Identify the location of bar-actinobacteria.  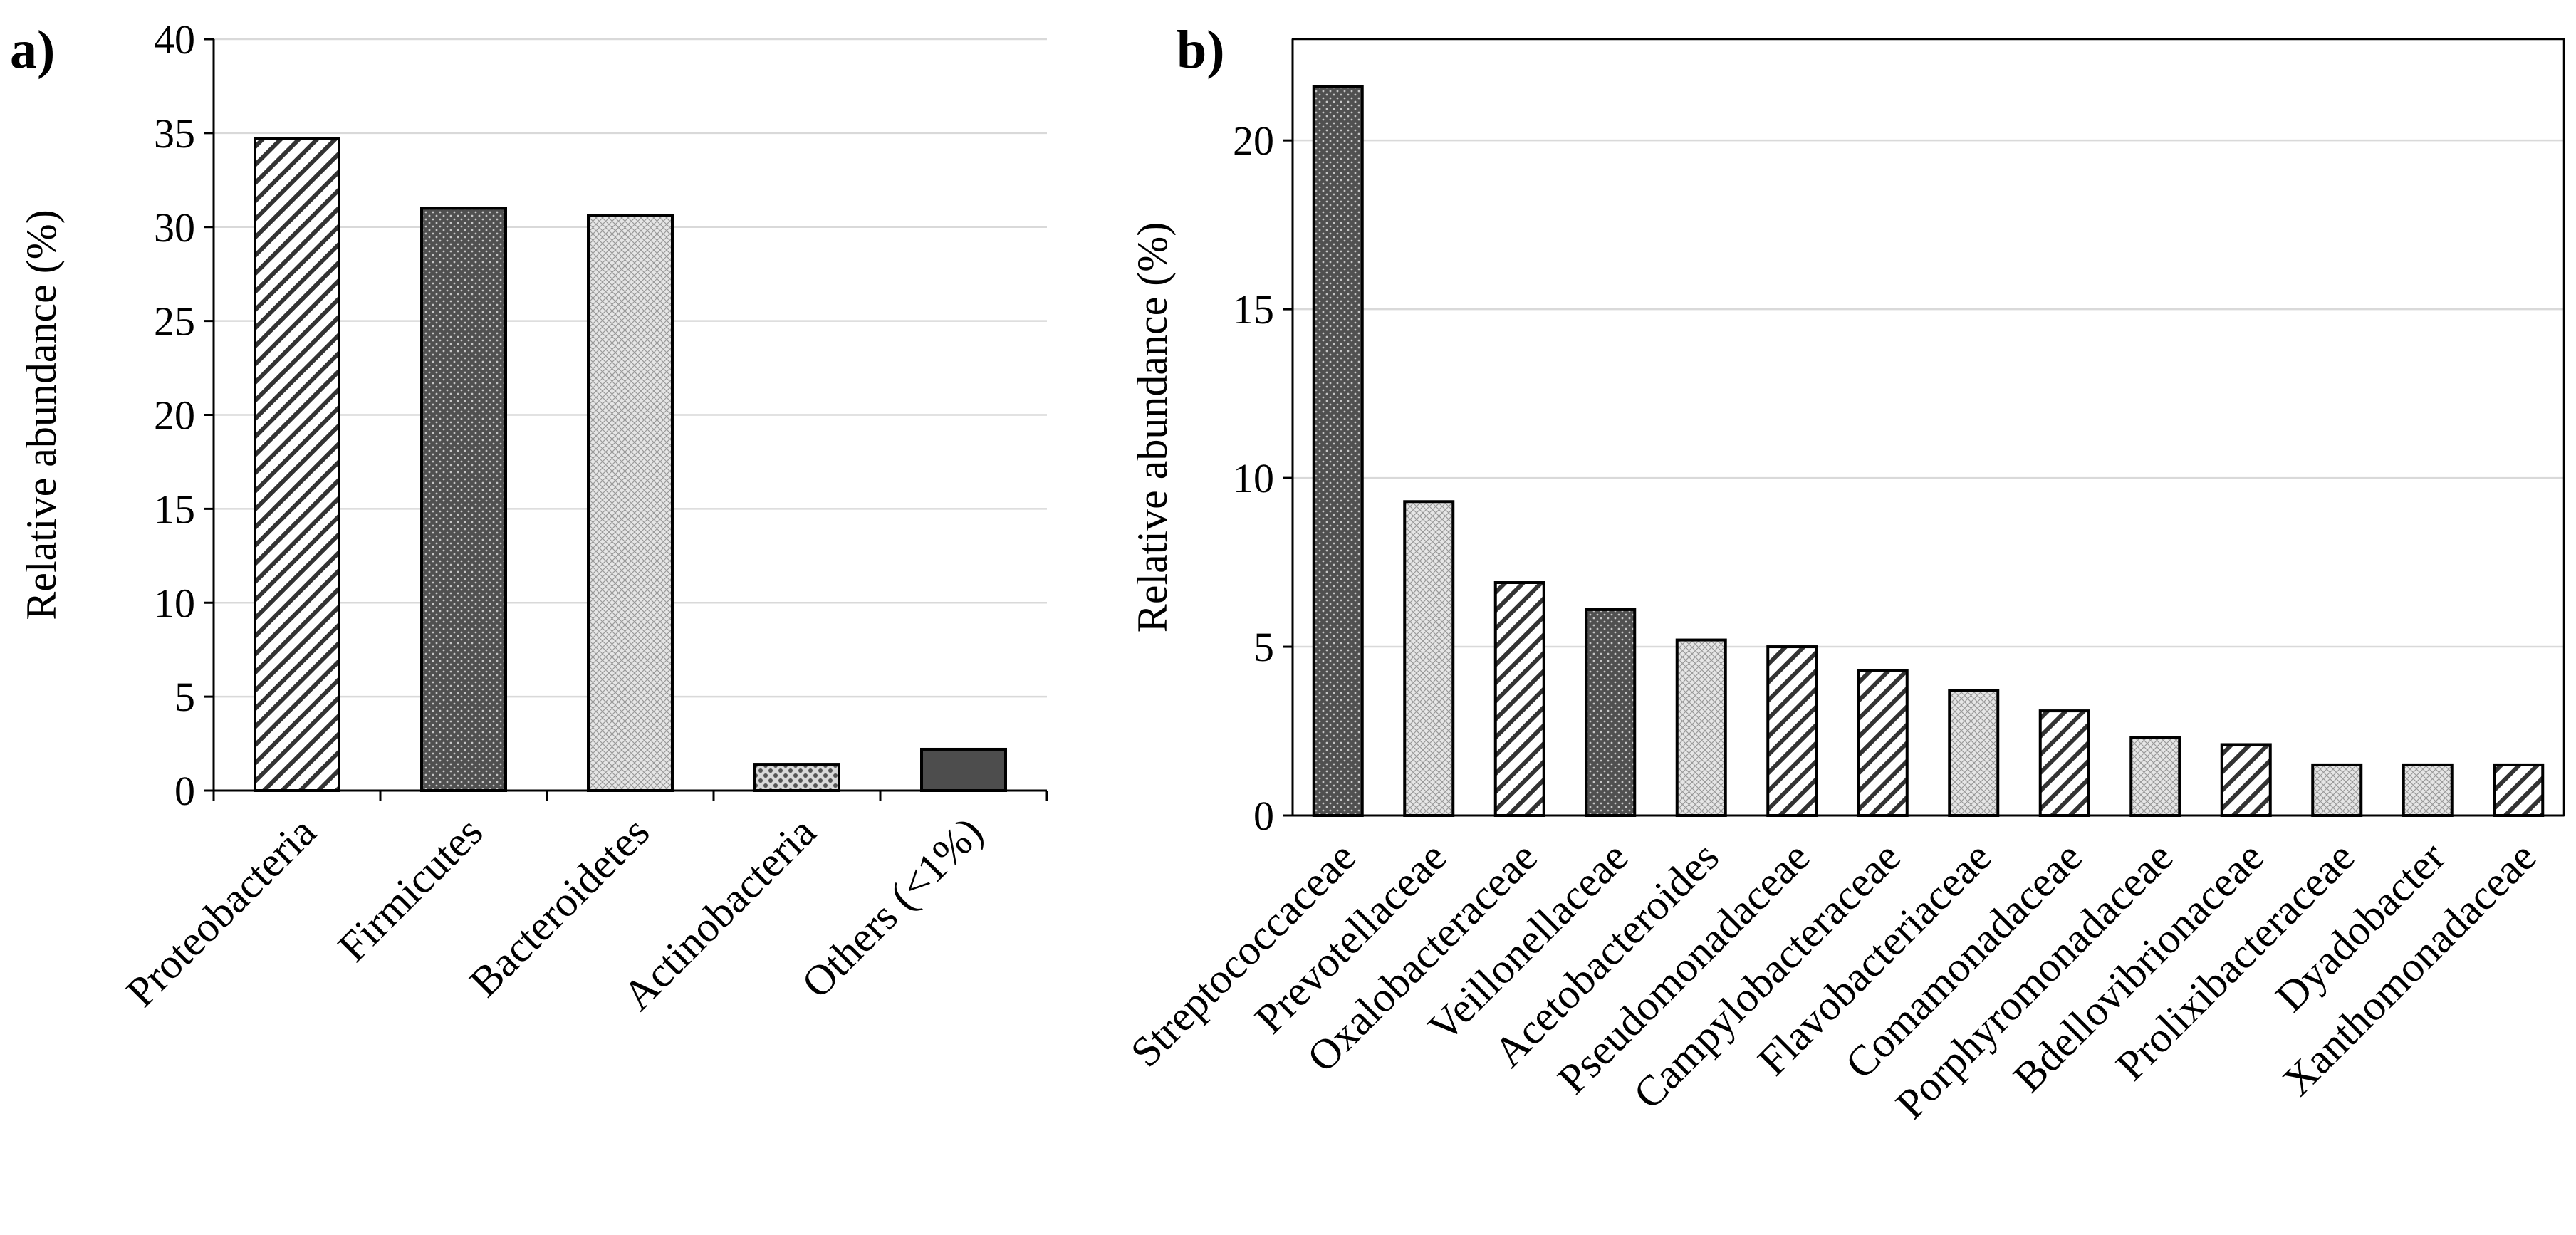
(797, 777).